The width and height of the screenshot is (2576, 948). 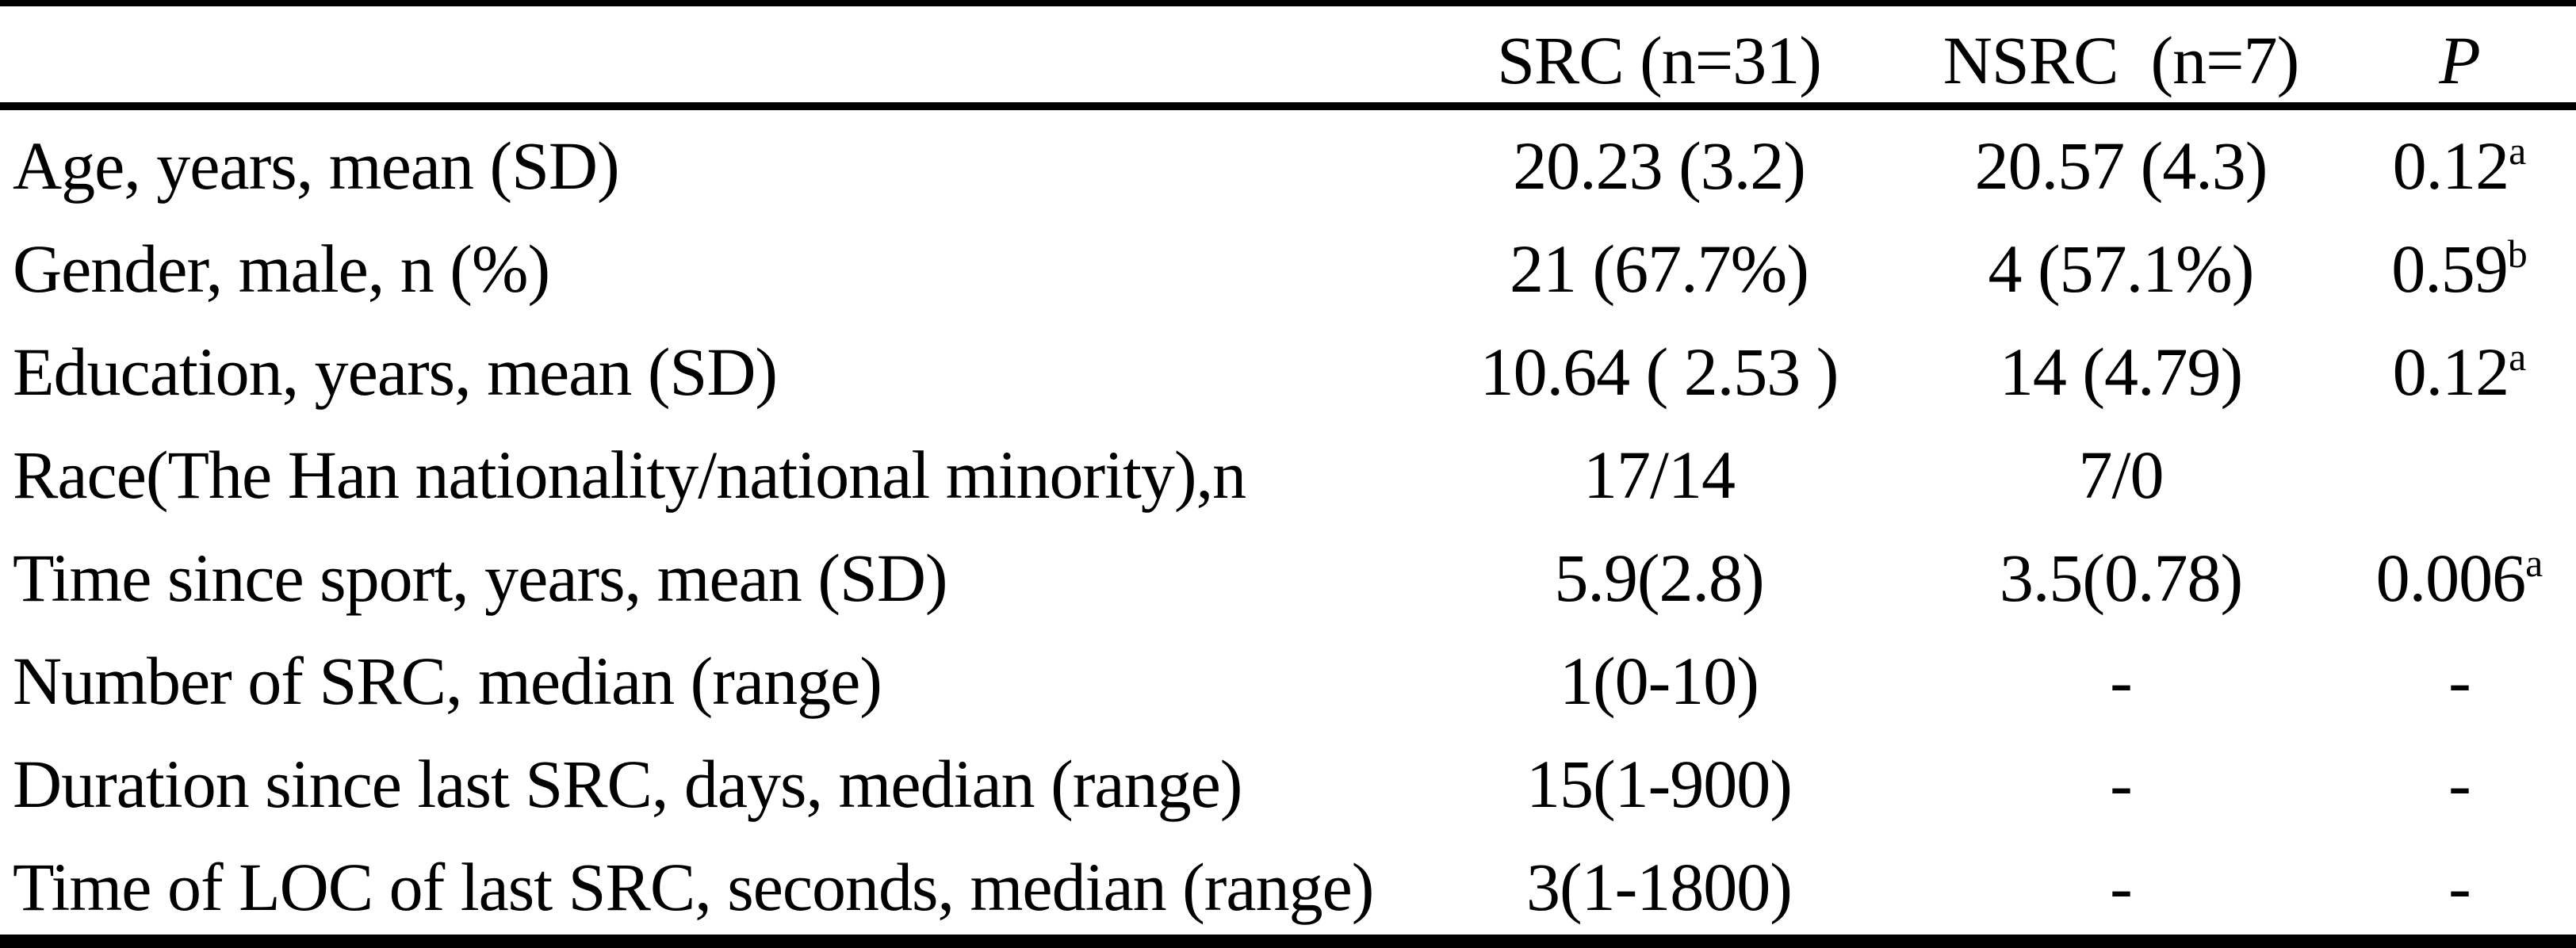 What do you see at coordinates (480, 578) in the screenshot?
I see `row-label: Time since sport, years, mean (SD)` at bounding box center [480, 578].